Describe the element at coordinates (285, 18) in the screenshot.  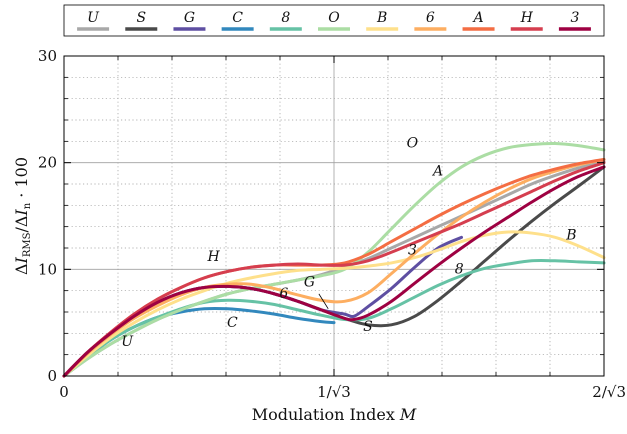
I see `legend-label-8: 8` at that location.